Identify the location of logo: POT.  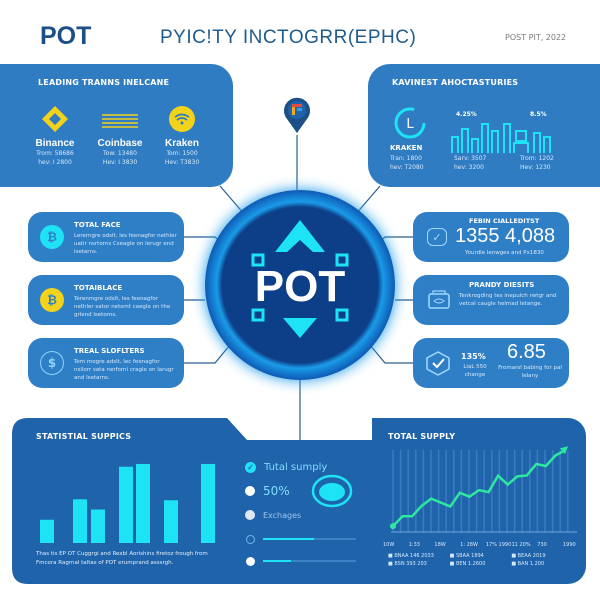
(66, 36).